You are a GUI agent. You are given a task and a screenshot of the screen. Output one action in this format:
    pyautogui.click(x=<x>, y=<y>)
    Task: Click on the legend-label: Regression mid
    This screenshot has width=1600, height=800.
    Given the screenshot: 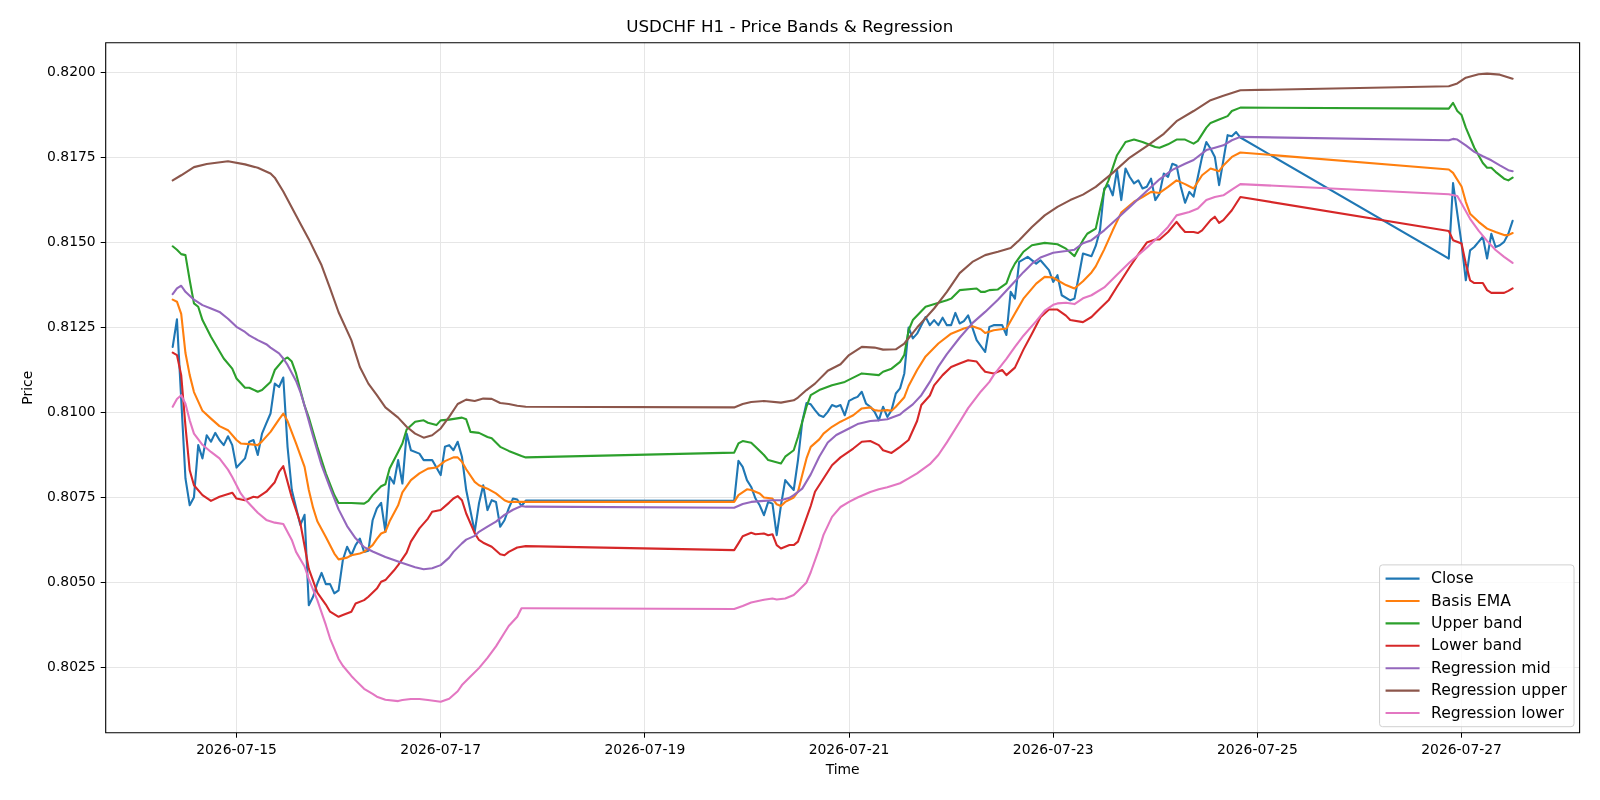 What is the action you would take?
    pyautogui.click(x=1491, y=667)
    